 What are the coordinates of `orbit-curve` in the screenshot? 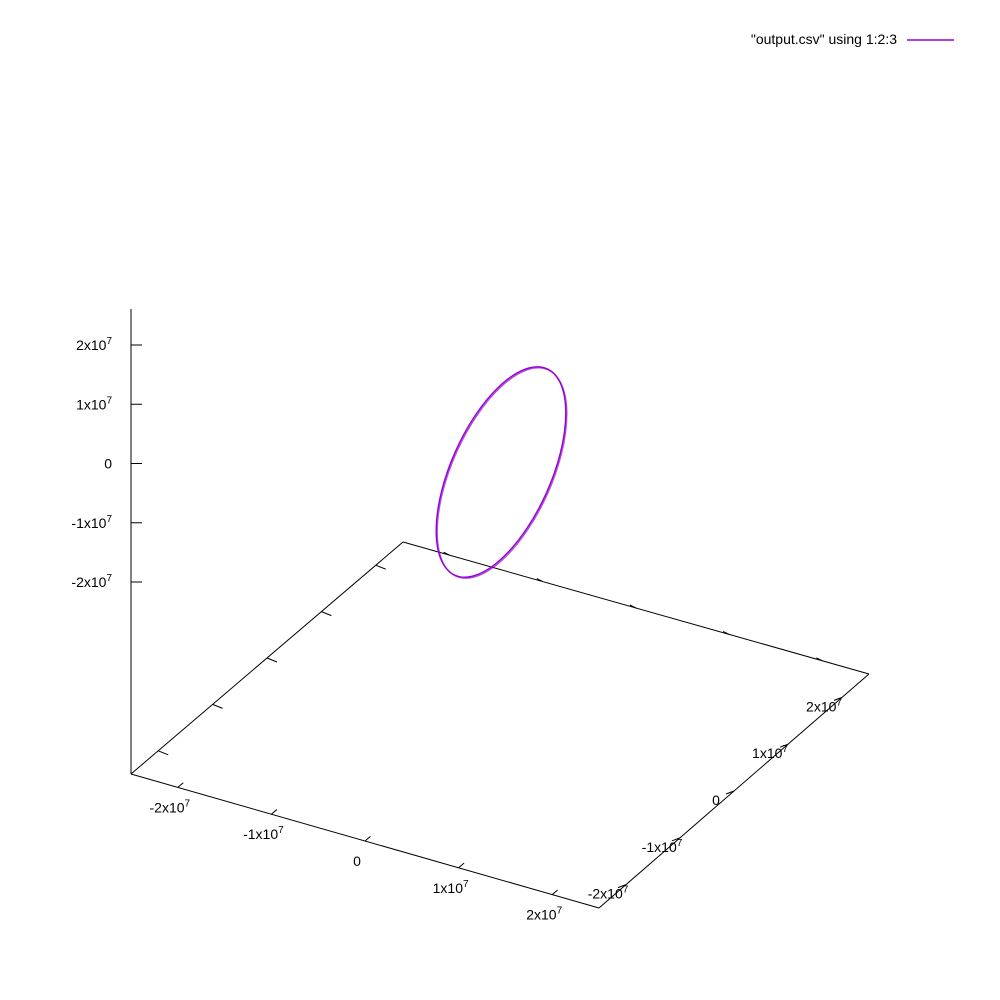 It's located at (501, 472).